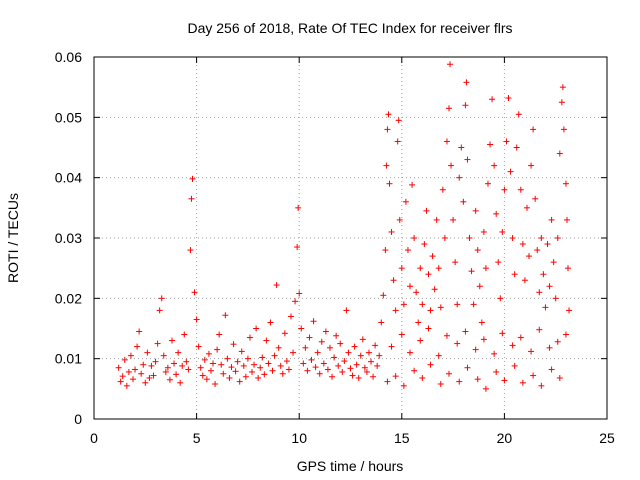 Image resolution: width=640 pixels, height=480 pixels. Describe the element at coordinates (350, 466) in the screenshot. I see `x-axis-label: GPS time / hours` at that location.